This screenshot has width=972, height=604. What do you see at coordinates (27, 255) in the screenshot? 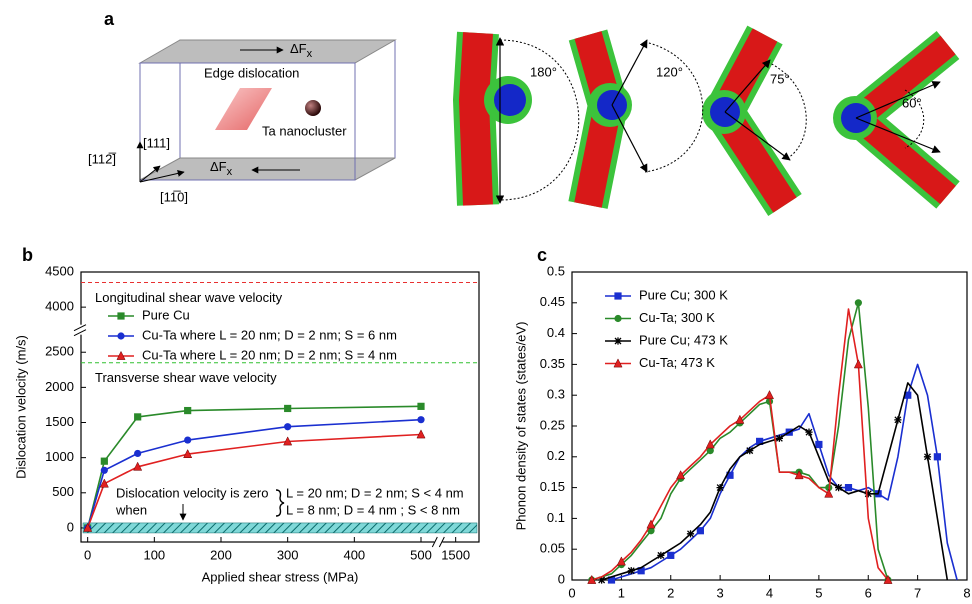
I see `panel-label: b` at bounding box center [27, 255].